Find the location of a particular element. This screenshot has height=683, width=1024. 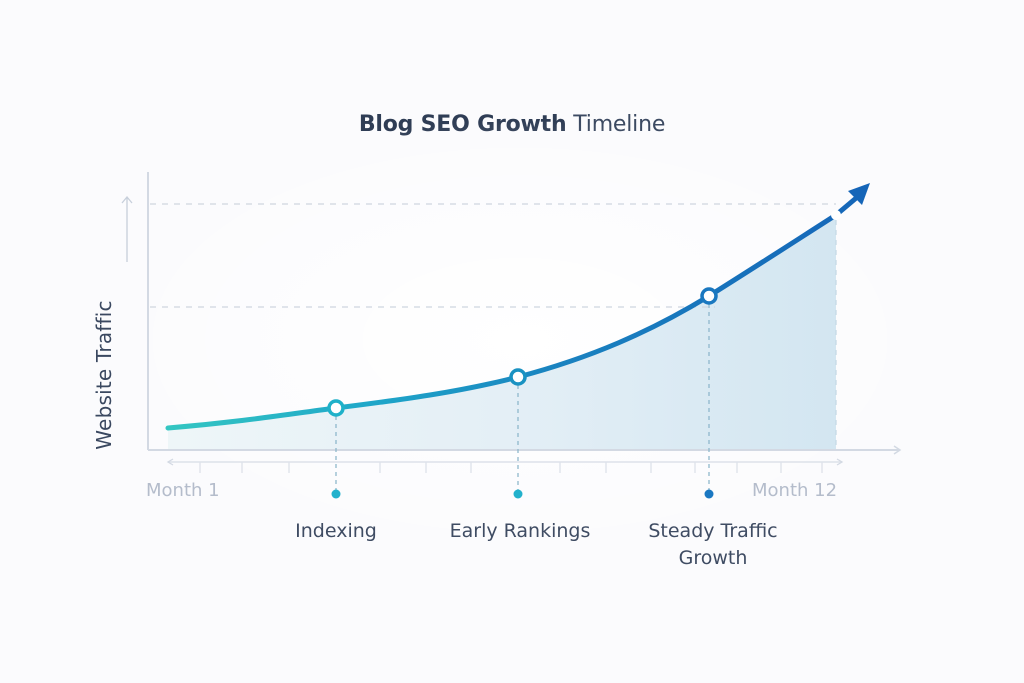

end-point-dot is located at coordinates (836, 215).